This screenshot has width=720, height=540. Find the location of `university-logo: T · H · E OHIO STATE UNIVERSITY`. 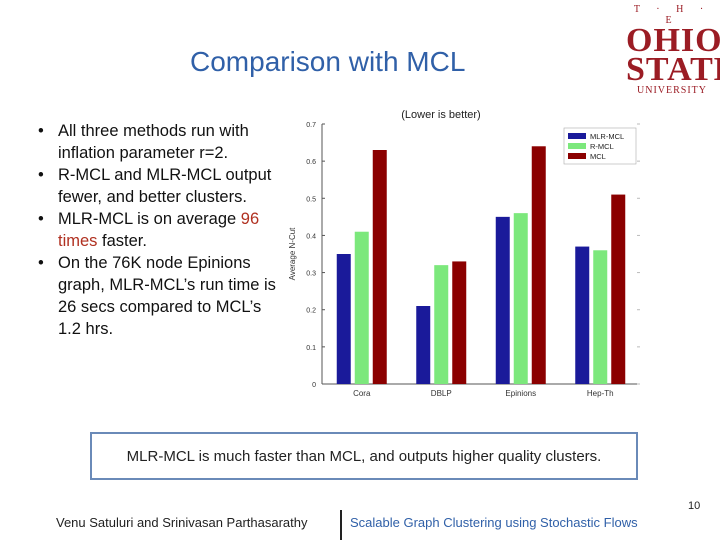

university-logo: T · H · E OHIO STATE UNIVERSITY is located at coordinates (673, 49).